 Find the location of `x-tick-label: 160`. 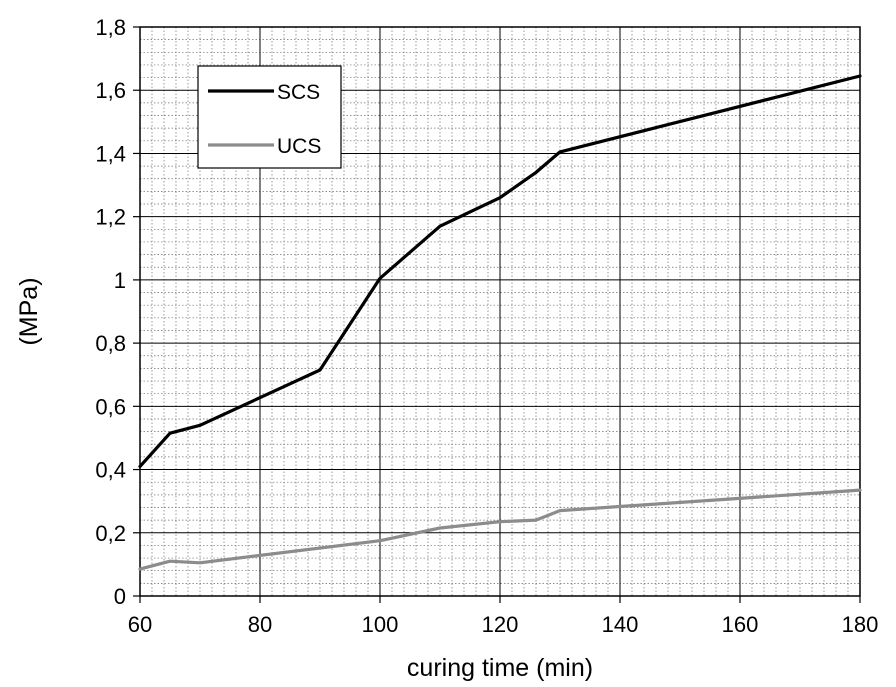

x-tick-label: 160 is located at coordinates (740, 624).